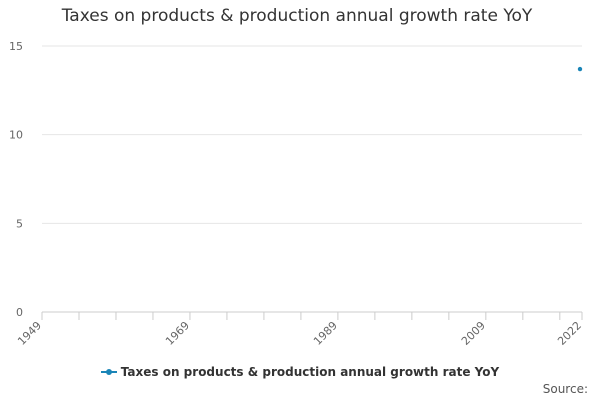  Describe the element at coordinates (29, 333) in the screenshot. I see `x-tick-label: 1949` at that location.